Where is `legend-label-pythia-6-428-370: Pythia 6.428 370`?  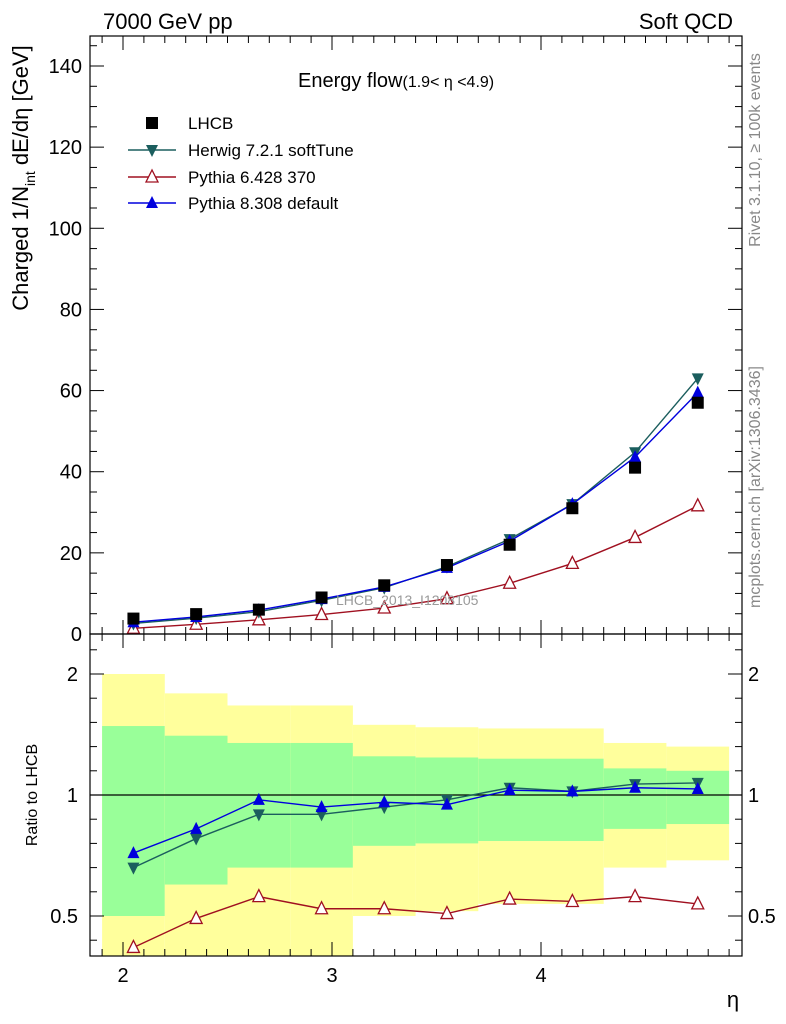 legend-label-pythia-6-428-370: Pythia 6.428 370 is located at coordinates (252, 177).